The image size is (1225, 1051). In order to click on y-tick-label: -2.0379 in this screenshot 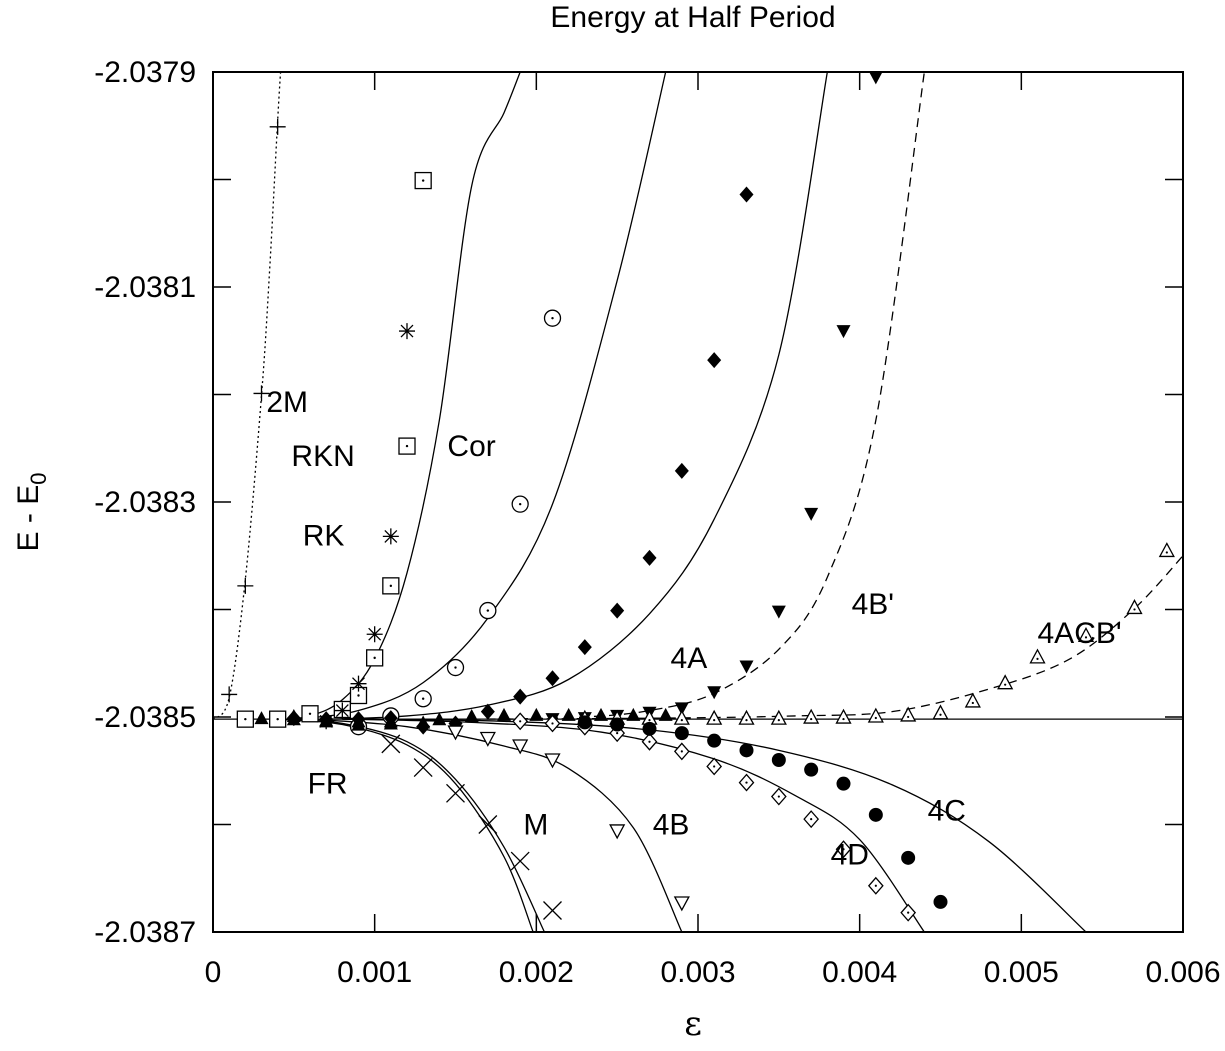, I will do `click(145, 72)`.